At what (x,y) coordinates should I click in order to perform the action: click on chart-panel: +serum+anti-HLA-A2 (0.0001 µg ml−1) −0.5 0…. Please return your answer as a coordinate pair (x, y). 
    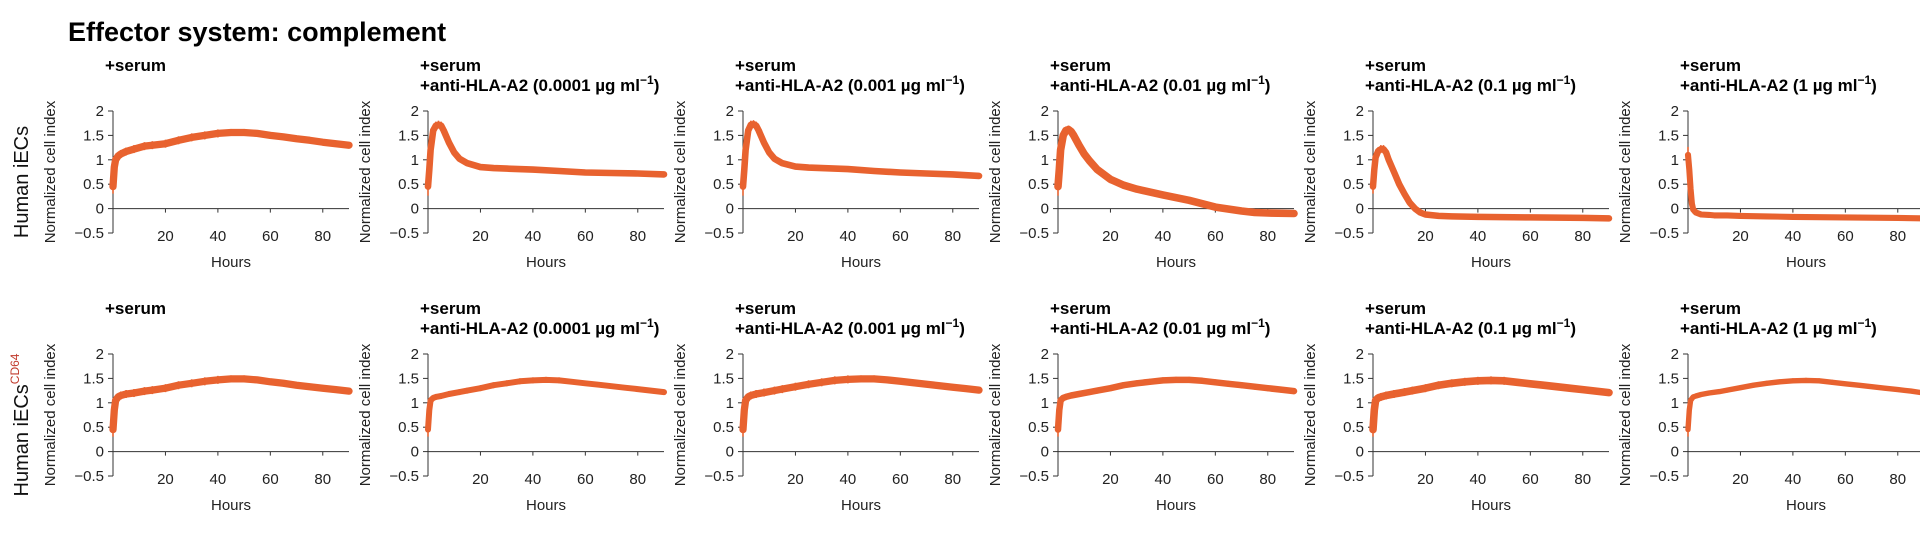
    Looking at the image, I should click on (512, 163).